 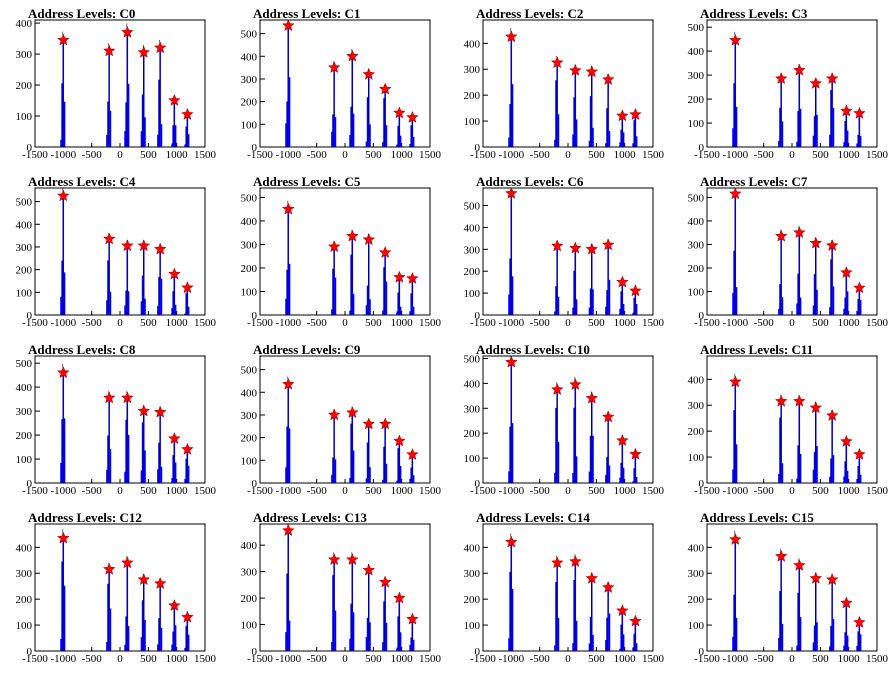 What do you see at coordinates (756, 349) in the screenshot?
I see `chart-title: Address Levels: C11` at bounding box center [756, 349].